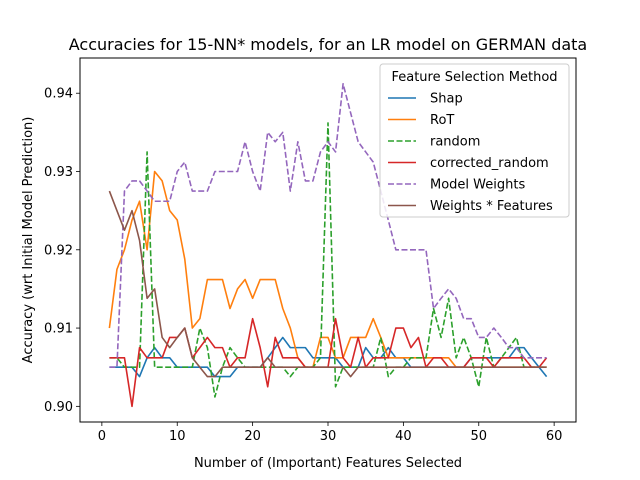 The height and width of the screenshot is (480, 640). Describe the element at coordinates (446, 99) in the screenshot. I see `legend-label-shap: Shap` at that location.